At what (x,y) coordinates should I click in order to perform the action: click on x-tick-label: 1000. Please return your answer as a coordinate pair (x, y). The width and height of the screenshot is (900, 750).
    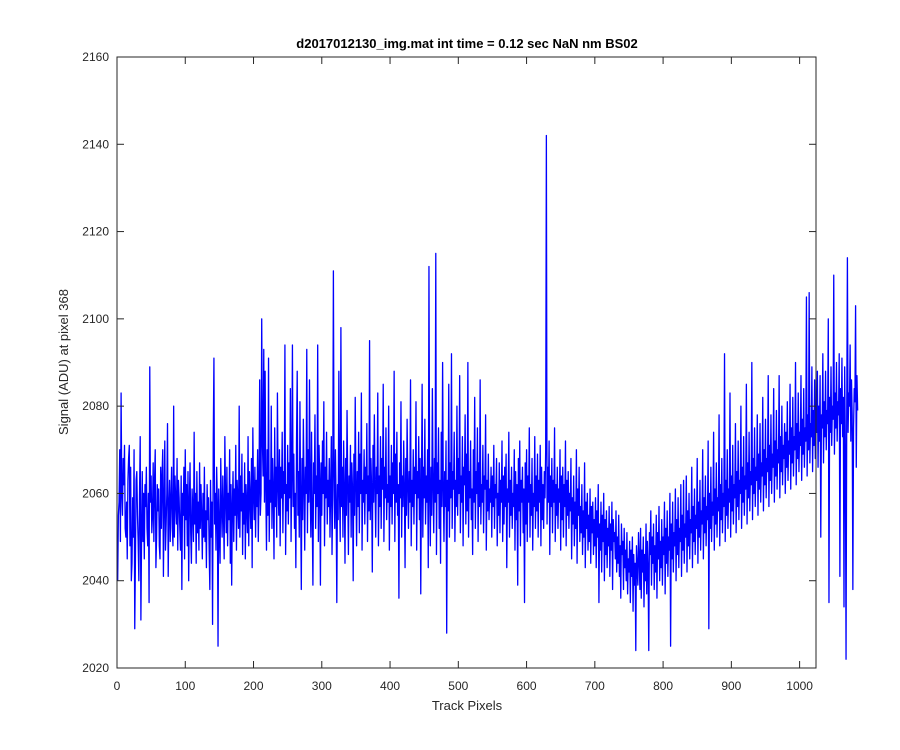
    Looking at the image, I should click on (799, 686).